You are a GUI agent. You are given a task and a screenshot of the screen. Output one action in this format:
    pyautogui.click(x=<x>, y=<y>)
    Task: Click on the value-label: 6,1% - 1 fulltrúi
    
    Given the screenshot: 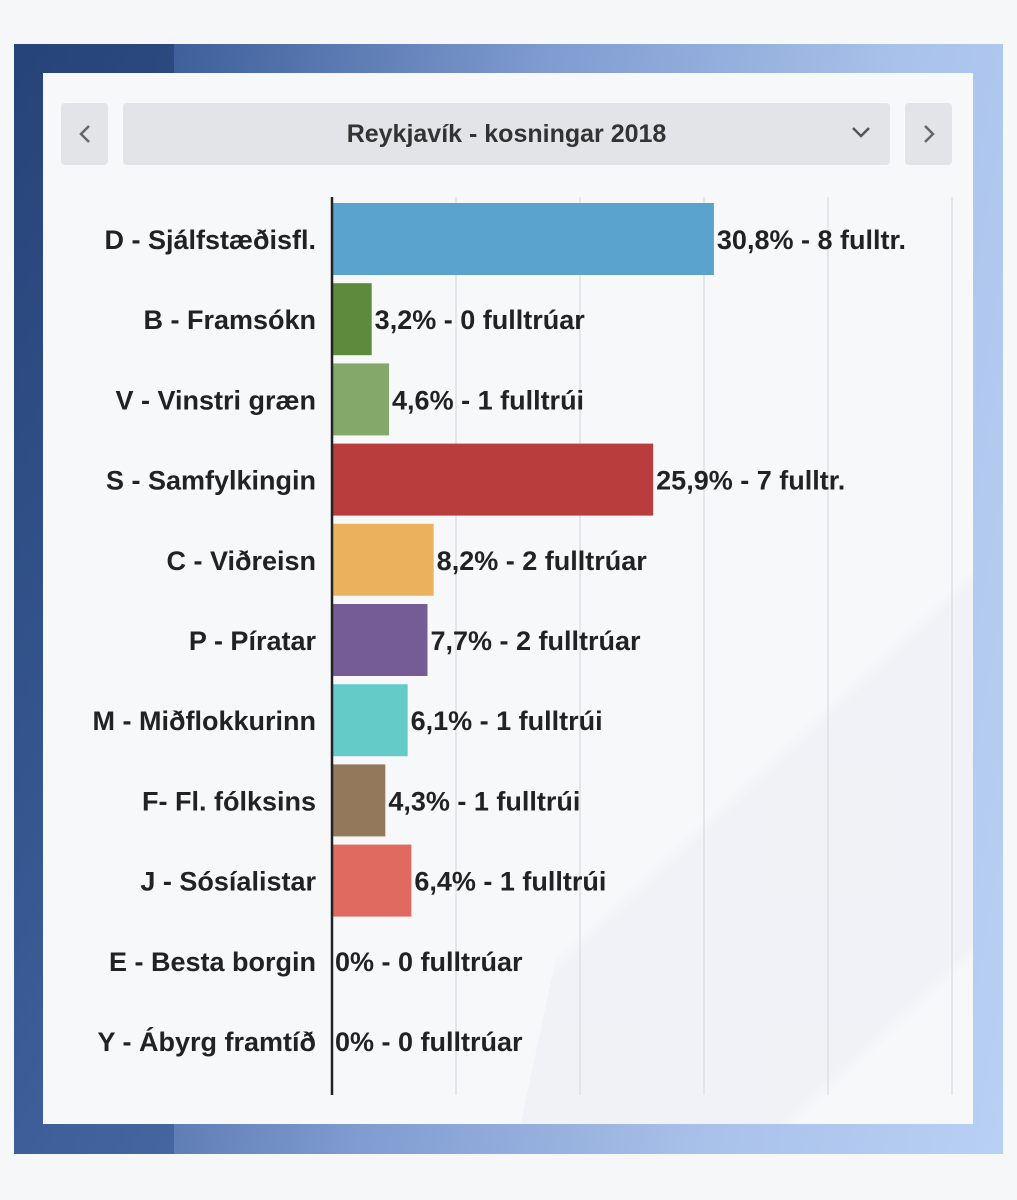 What is the action you would take?
    pyautogui.click(x=507, y=721)
    